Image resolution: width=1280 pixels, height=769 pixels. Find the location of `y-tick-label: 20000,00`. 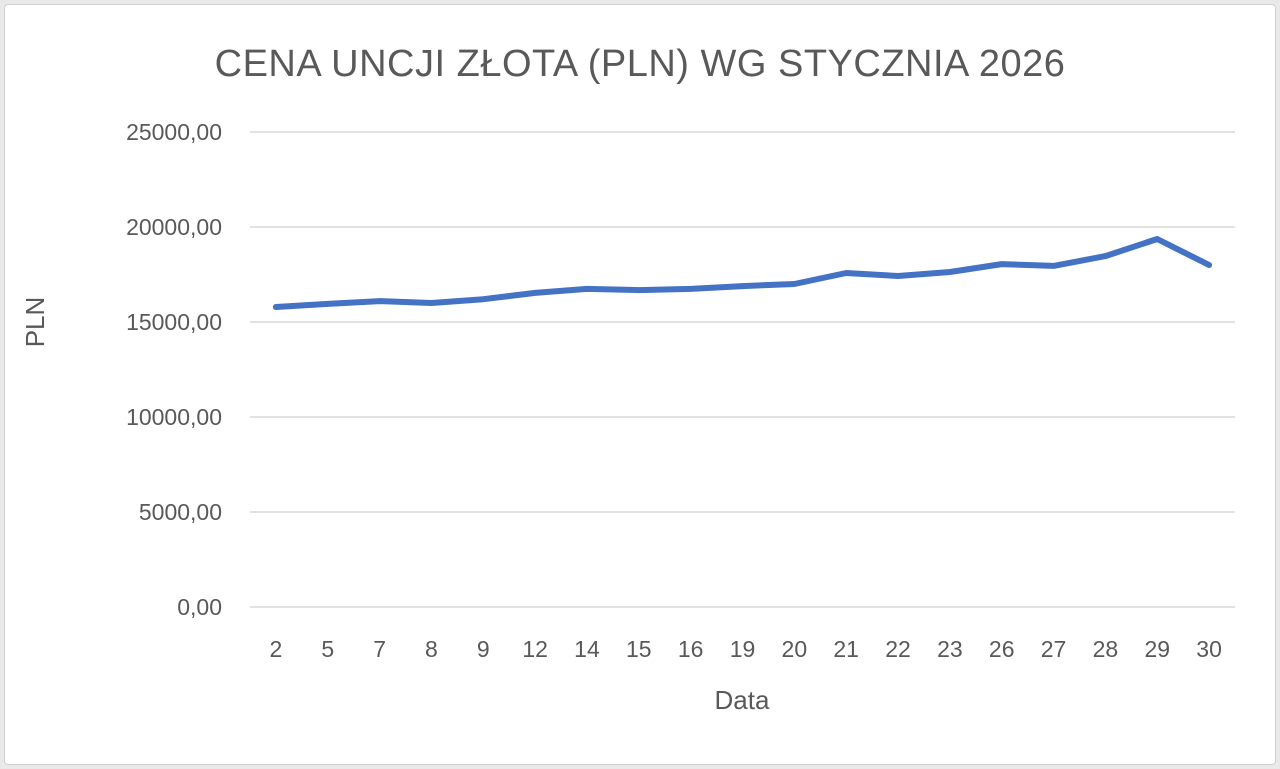

y-tick-label: 20000,00 is located at coordinates (174, 227).